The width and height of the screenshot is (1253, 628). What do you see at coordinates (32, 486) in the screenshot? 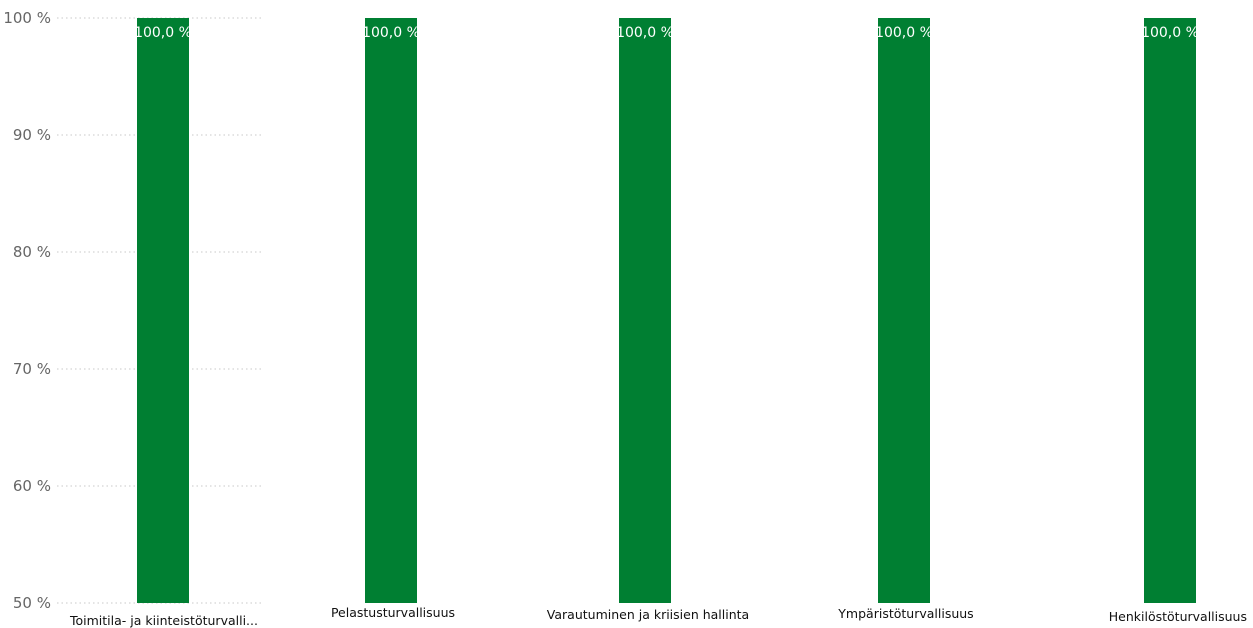
I see `y-tick-label: 60 %` at bounding box center [32, 486].